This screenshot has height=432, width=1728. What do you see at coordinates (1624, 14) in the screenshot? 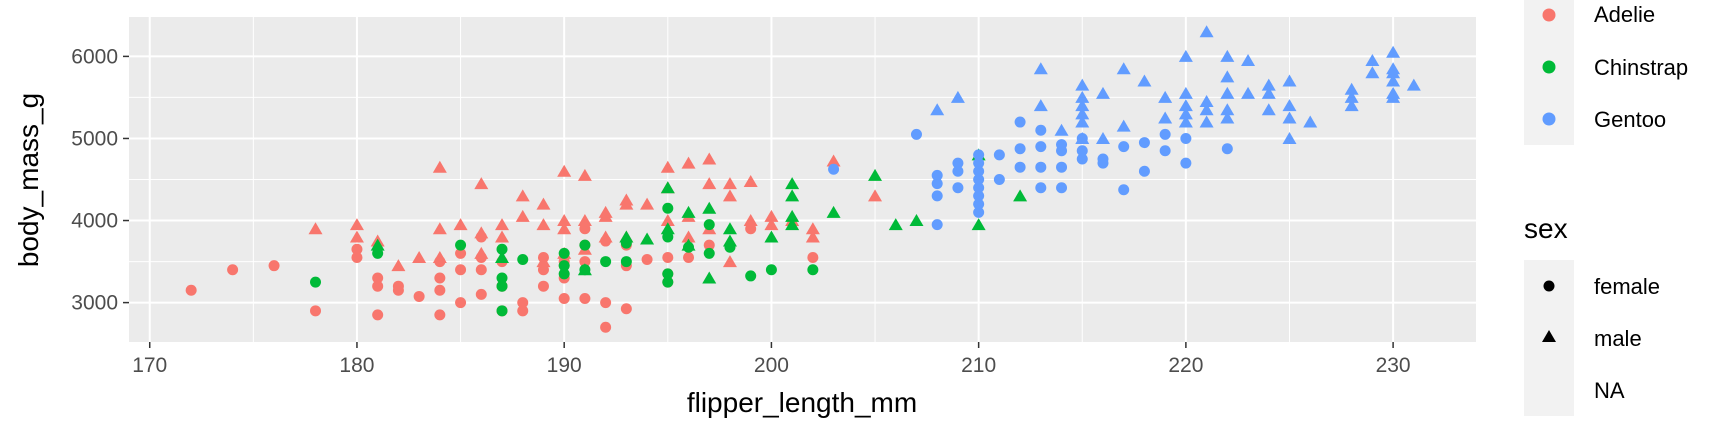
I see `legend-adelie-label: Adelie` at bounding box center [1624, 14].